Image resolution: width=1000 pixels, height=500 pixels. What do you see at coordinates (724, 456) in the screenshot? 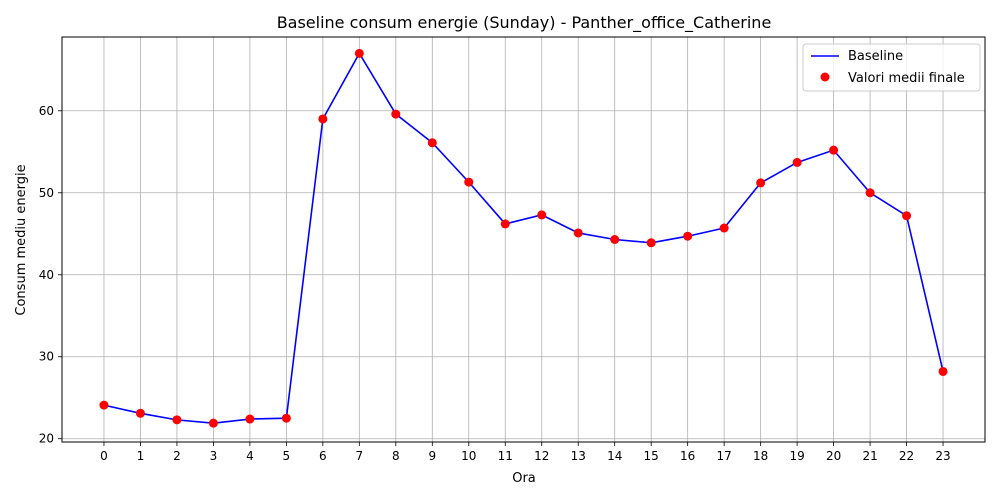
I see `x-tick-label: 17` at bounding box center [724, 456].